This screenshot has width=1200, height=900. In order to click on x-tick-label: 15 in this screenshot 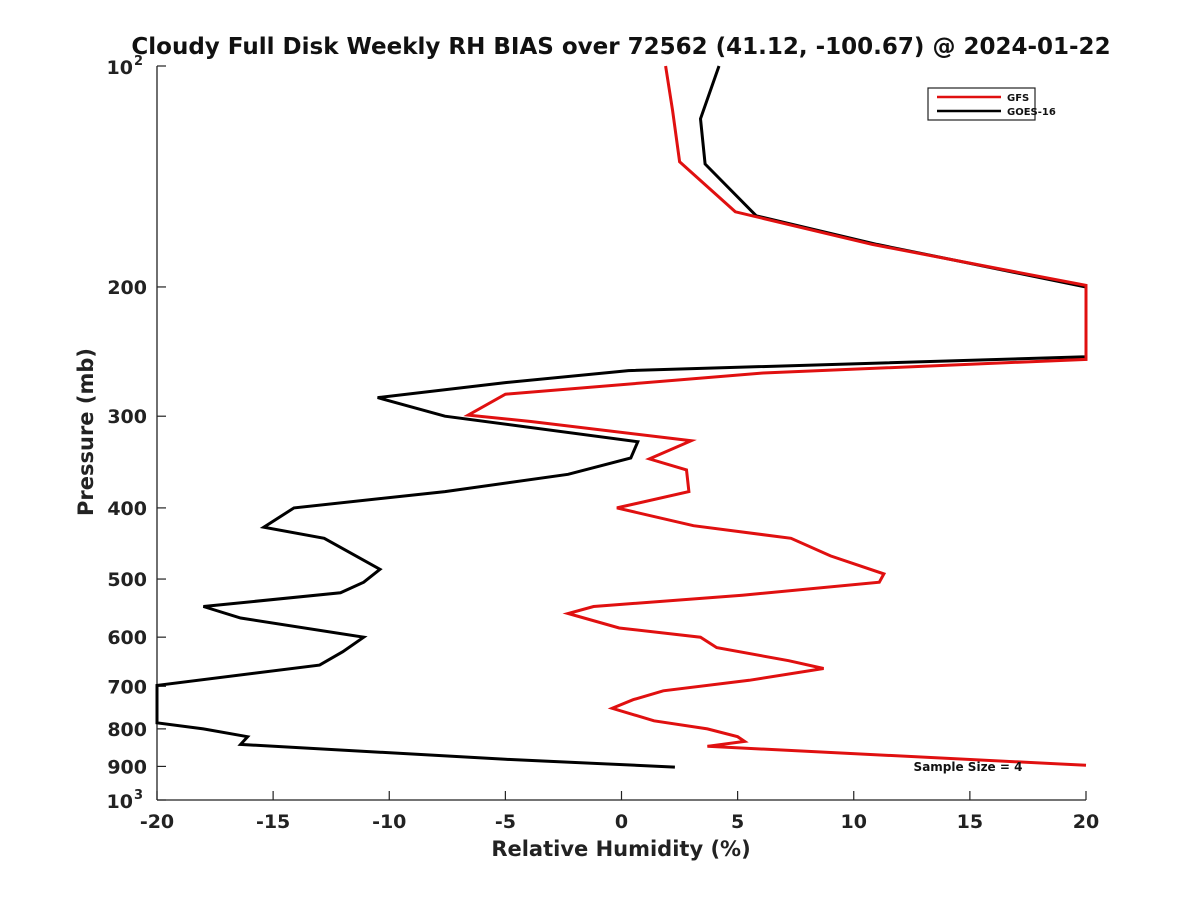, I will do `click(970, 822)`.